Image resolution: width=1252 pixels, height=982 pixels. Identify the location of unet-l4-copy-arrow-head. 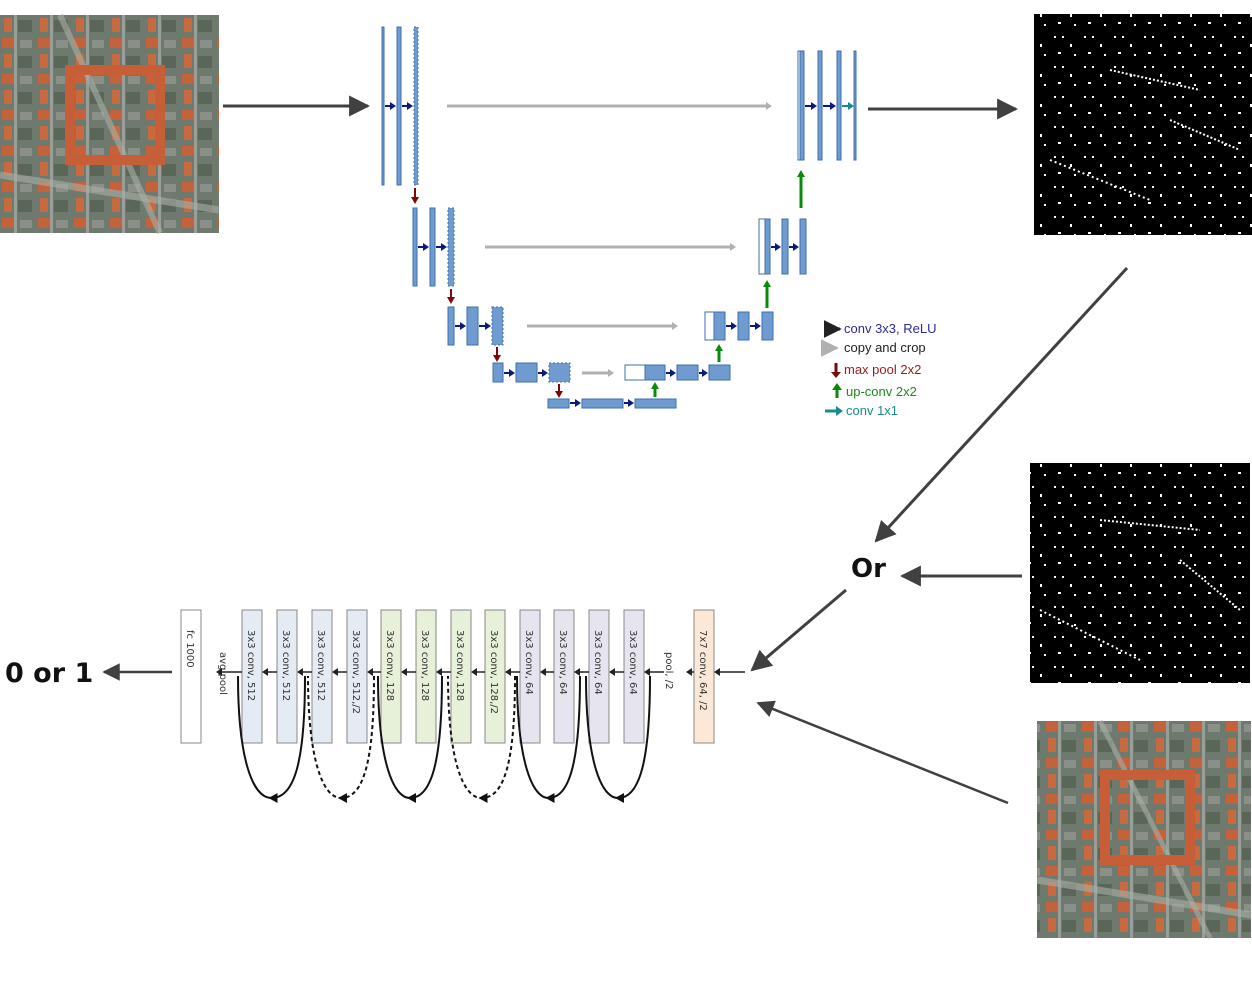
(611, 373).